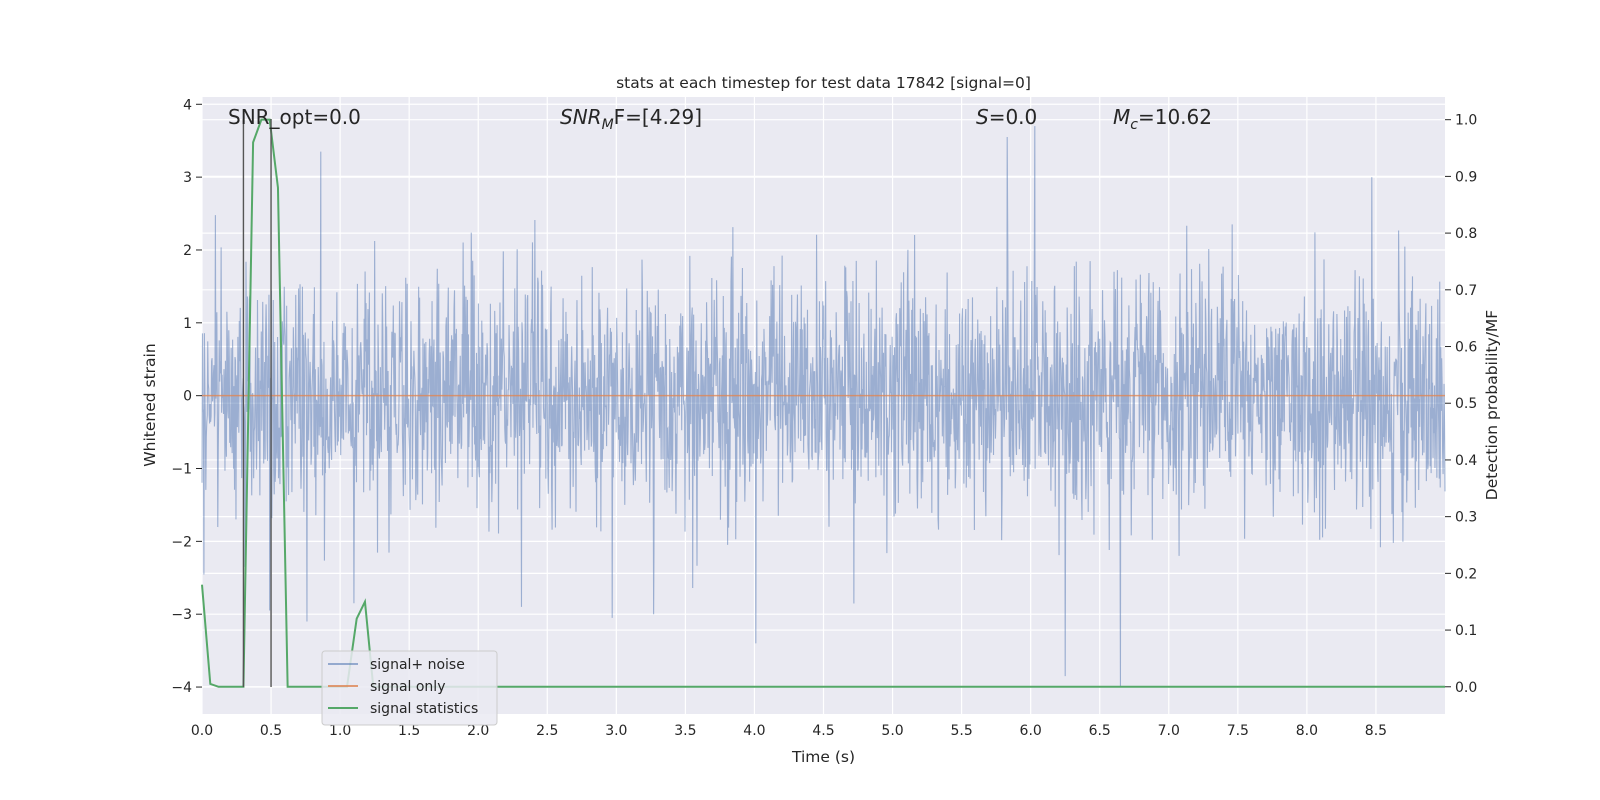 The width and height of the screenshot is (1600, 800). I want to click on snr-mf-subscript: M, so click(608, 125).